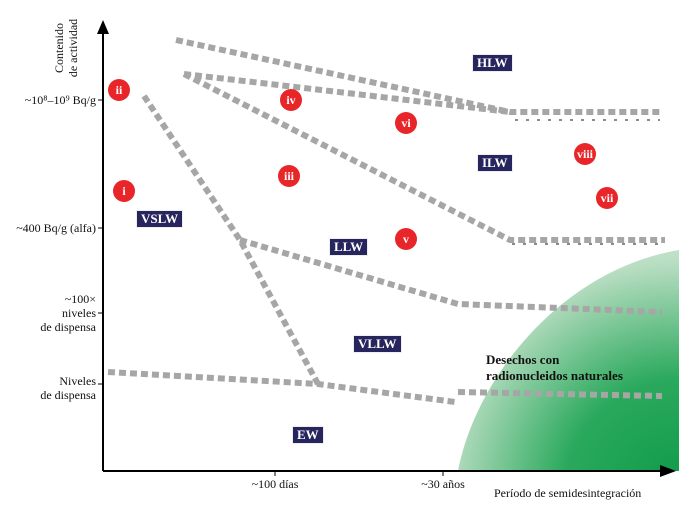 This screenshot has width=679, height=507. I want to click on boundary-hlw-ilw, so click(347, 93).